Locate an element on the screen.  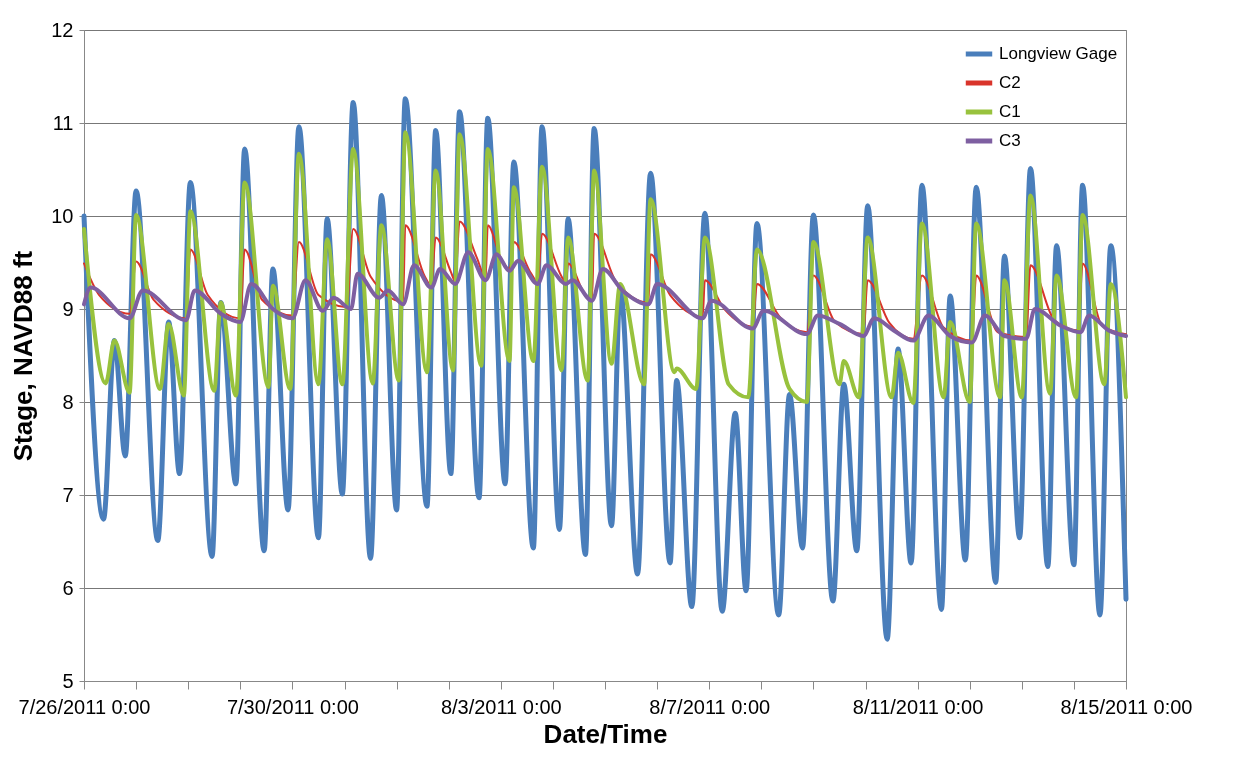
x-tick-label: 7/30/2011 0:00 is located at coordinates (292, 706).